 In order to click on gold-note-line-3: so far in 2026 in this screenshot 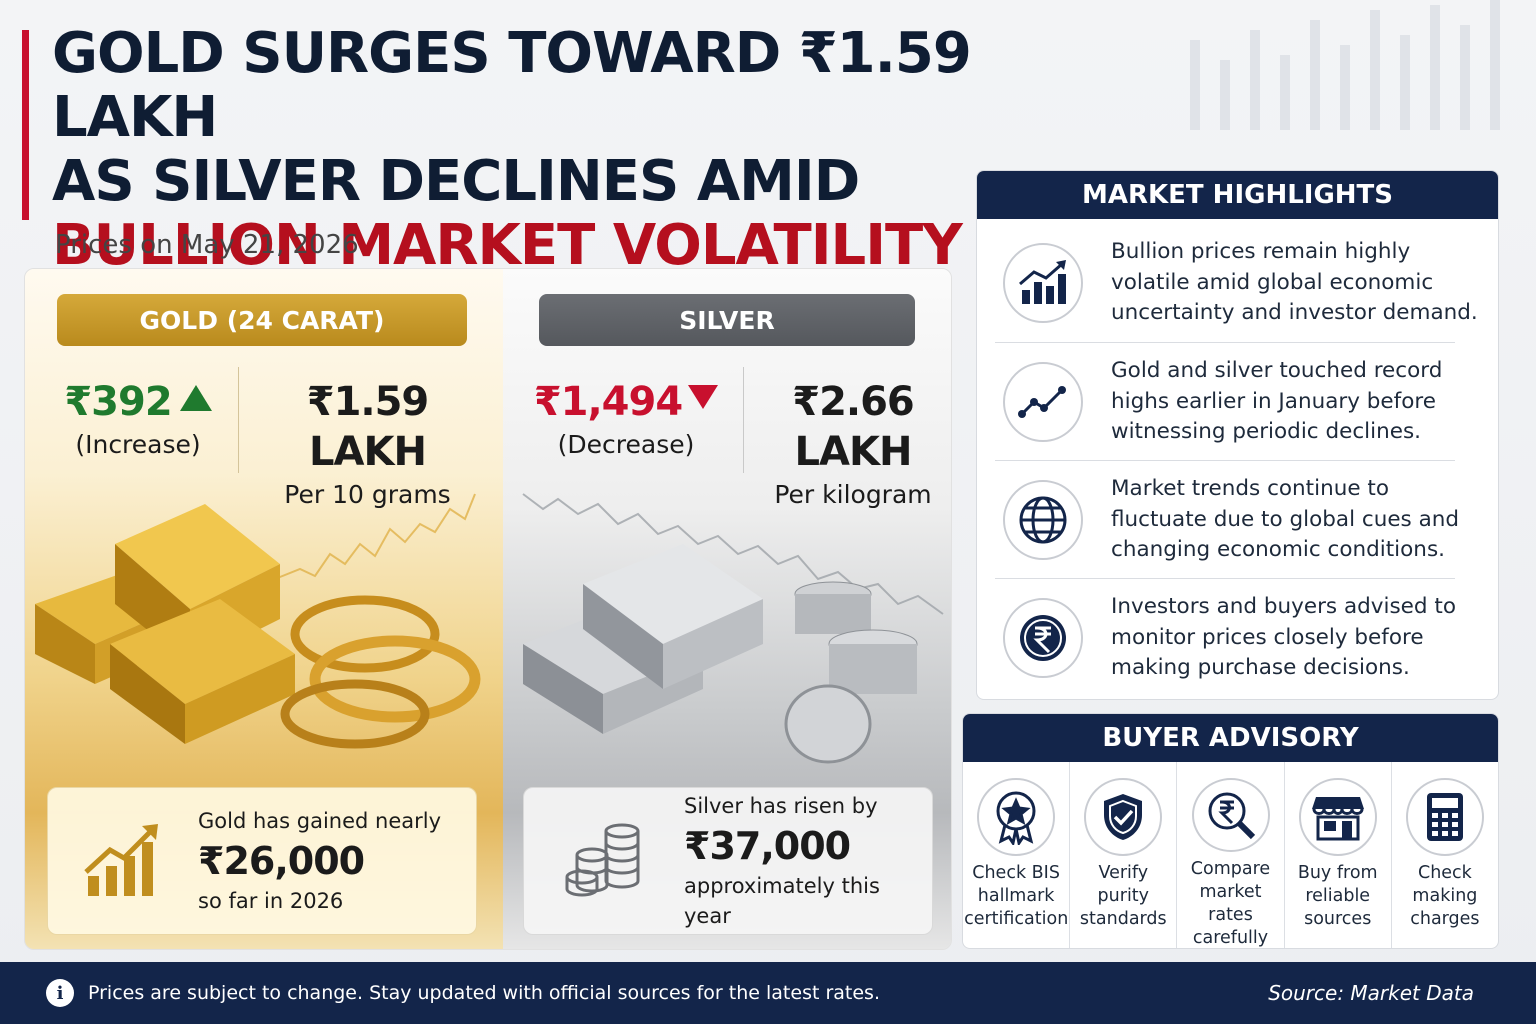, I will do `click(271, 901)`.